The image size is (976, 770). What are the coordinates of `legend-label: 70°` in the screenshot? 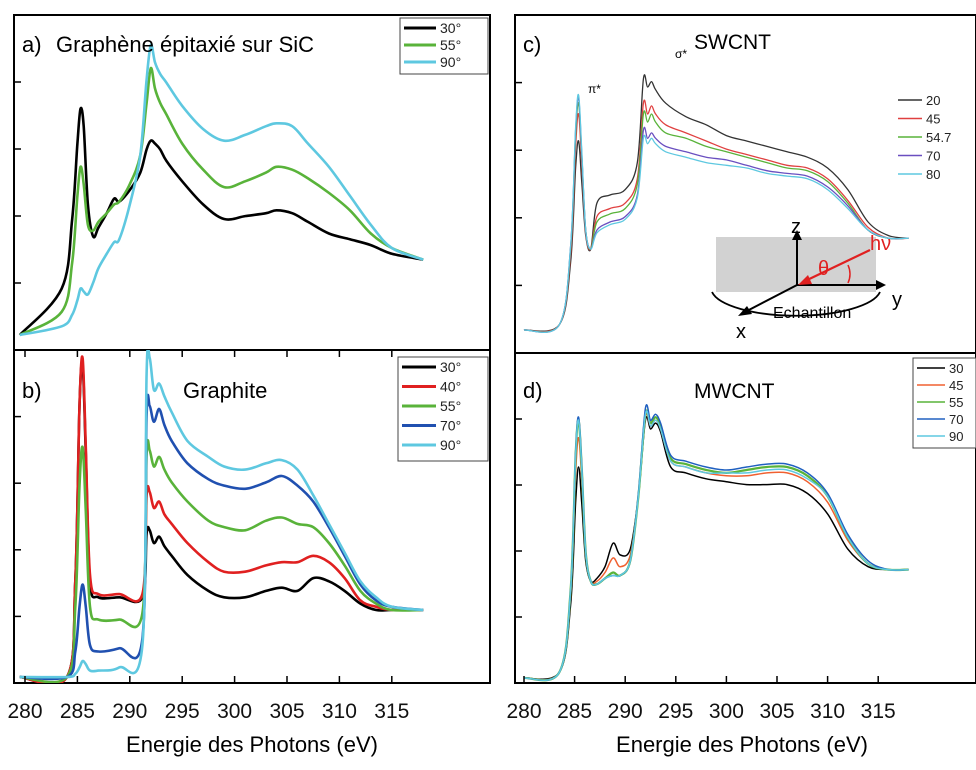 It's located at (450, 426).